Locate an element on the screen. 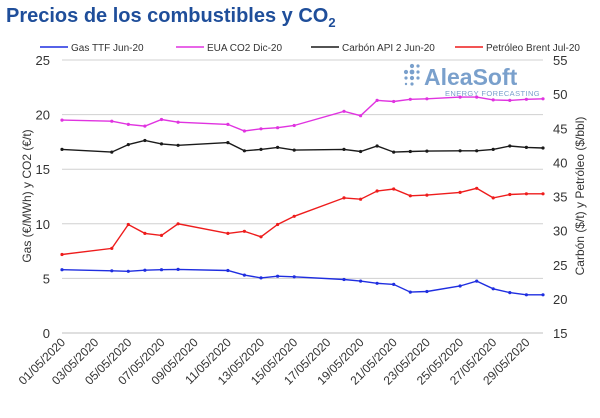  y-right-tick-label: 40 is located at coordinates (560, 162).